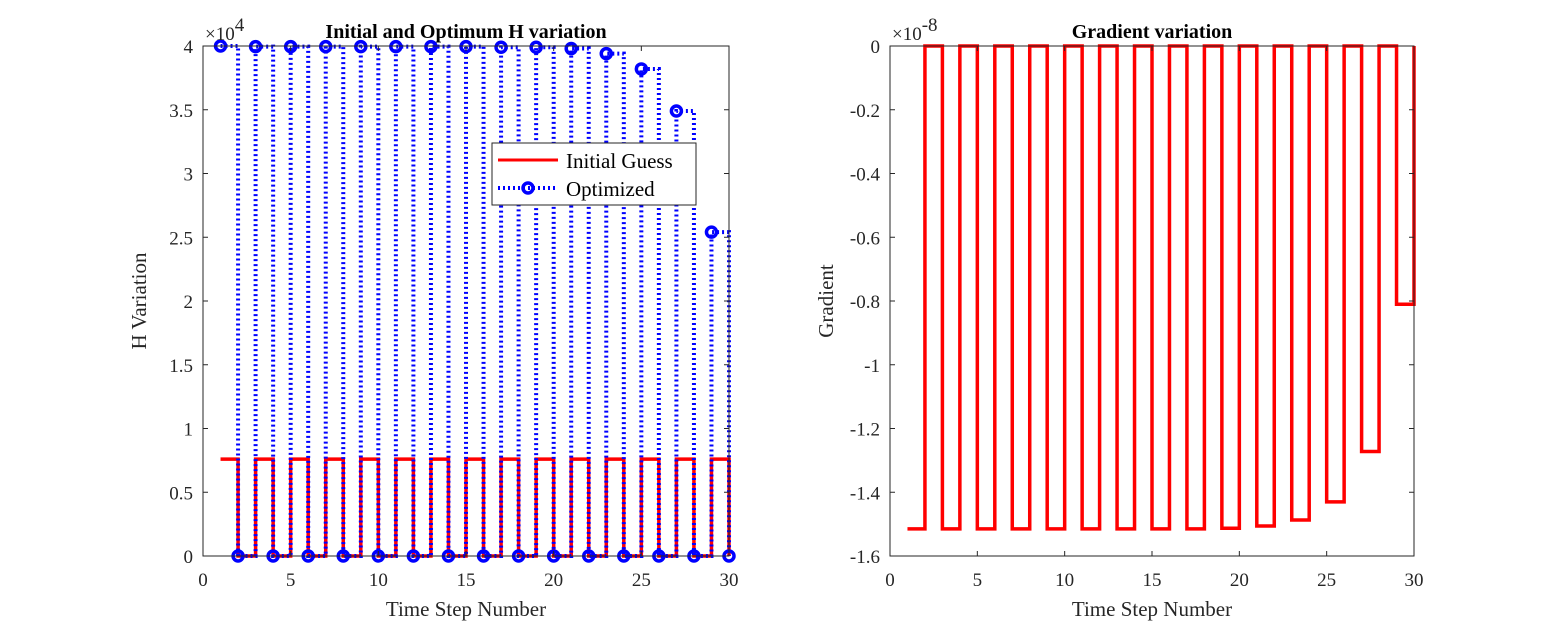 This screenshot has width=1563, height=625. I want to click on h-variation-title: Initial and Optimum H variation, so click(465, 32).